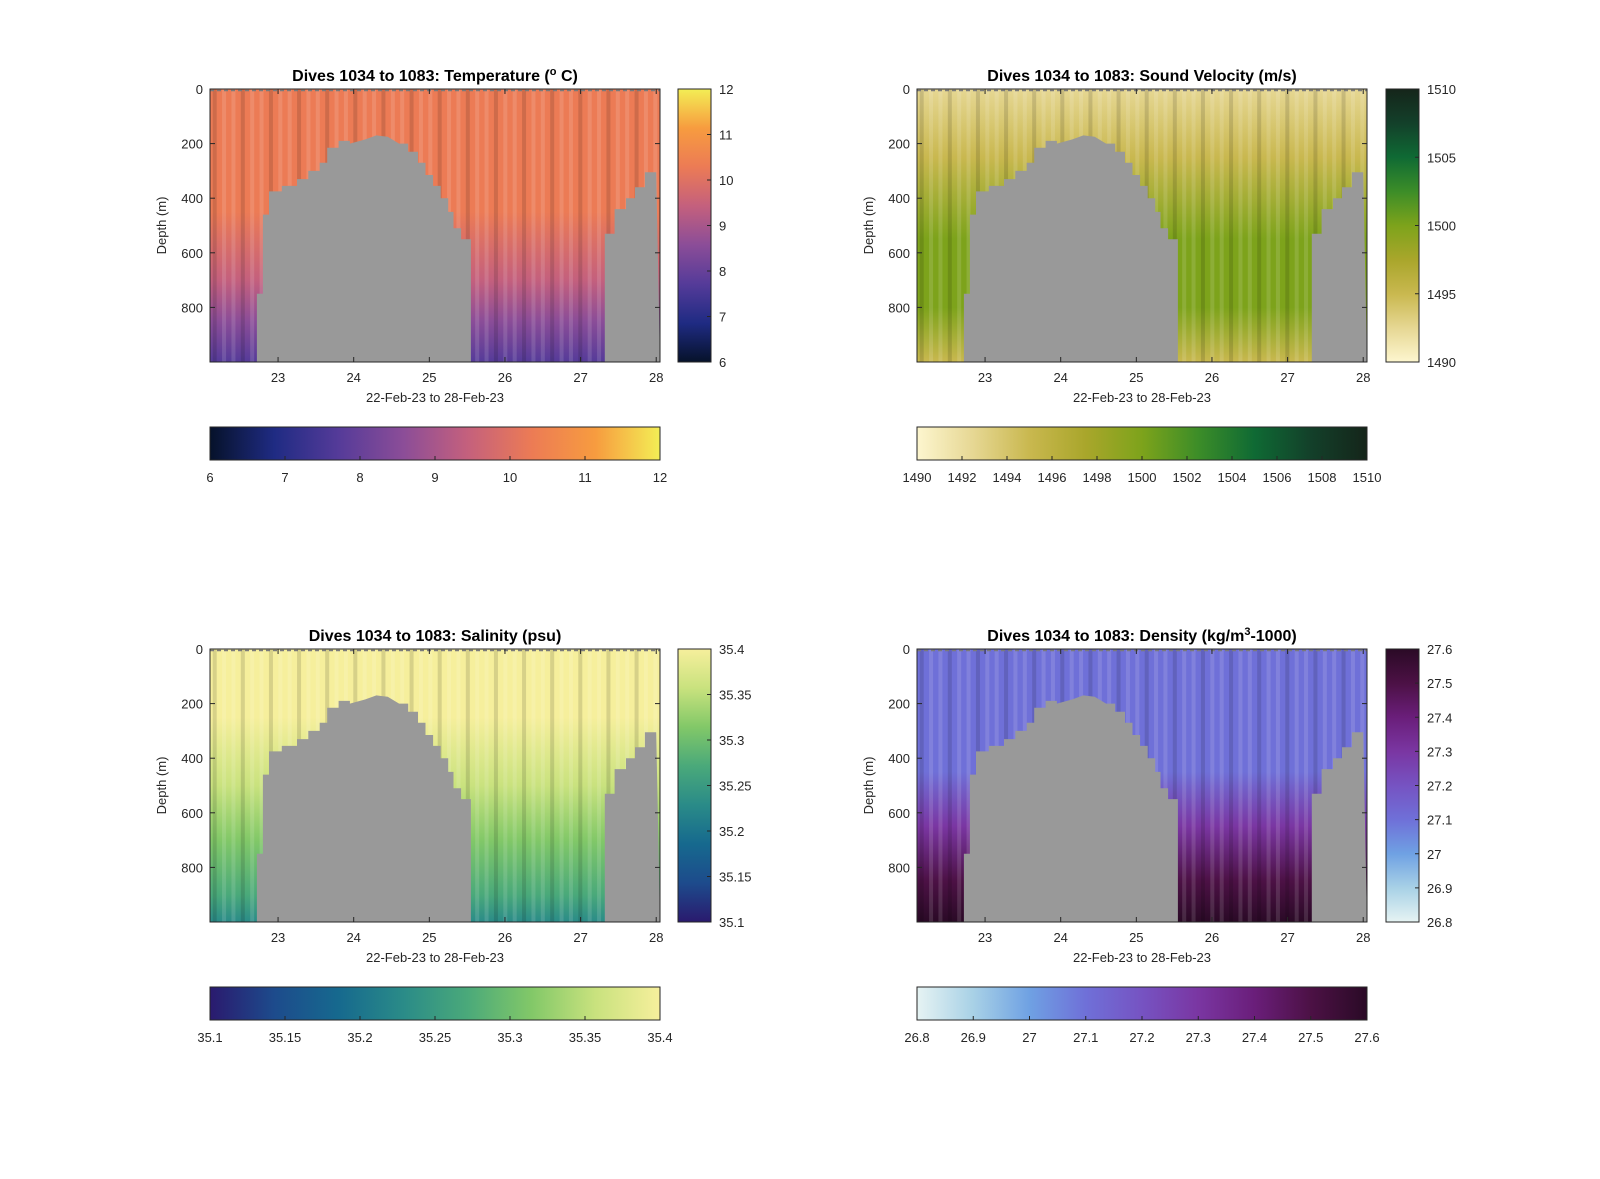 This screenshot has width=1600, height=1179. What do you see at coordinates (722, 317) in the screenshot?
I see `colorbar-tick-label: 7` at bounding box center [722, 317].